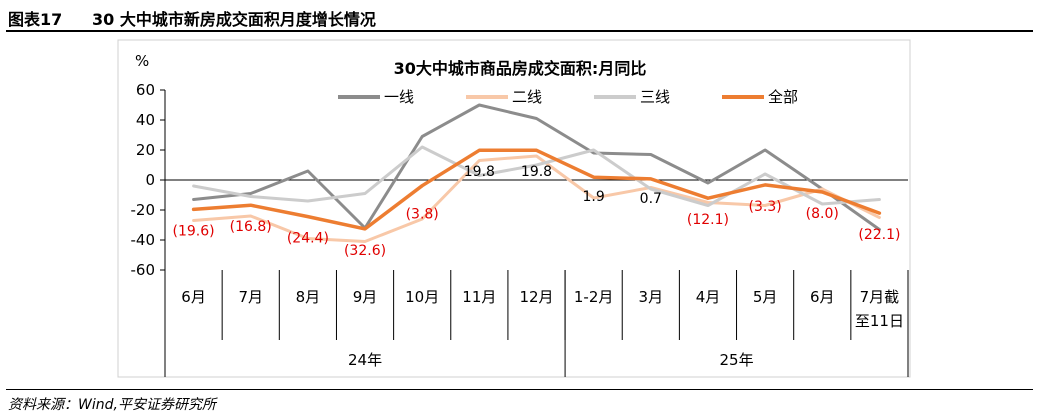  Describe the element at coordinates (308, 239) in the screenshot. I see `data-label: (24.4)` at that location.